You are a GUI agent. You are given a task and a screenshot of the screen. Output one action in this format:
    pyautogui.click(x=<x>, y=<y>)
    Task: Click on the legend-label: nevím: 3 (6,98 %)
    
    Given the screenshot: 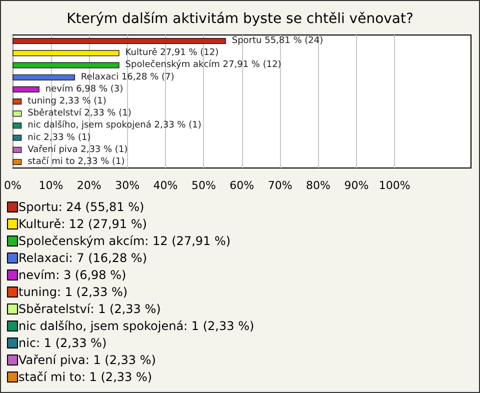 What is the action you would take?
    pyautogui.click(x=72, y=275)
    